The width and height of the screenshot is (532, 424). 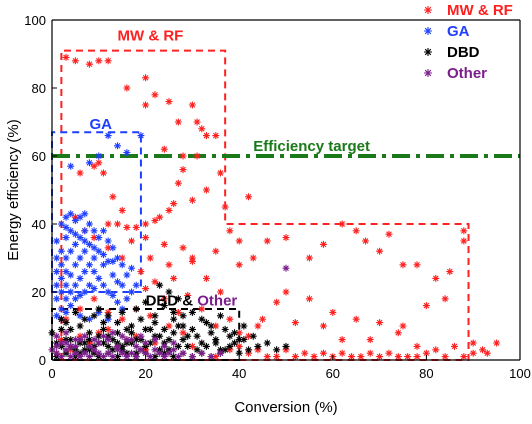 I want to click on x-tick-label-2: 40, so click(x=239, y=373).